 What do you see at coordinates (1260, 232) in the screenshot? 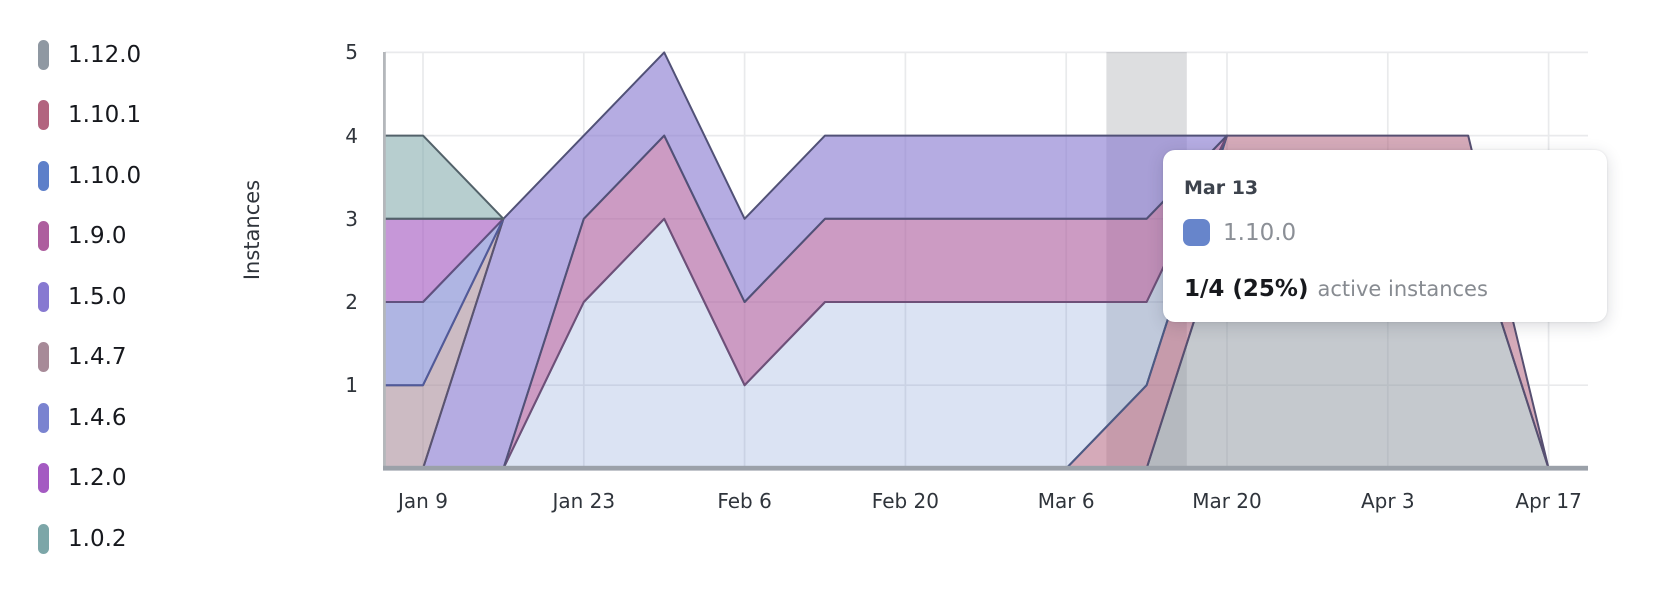
I see `tooltip-series-label: 1.10.0` at bounding box center [1260, 232].